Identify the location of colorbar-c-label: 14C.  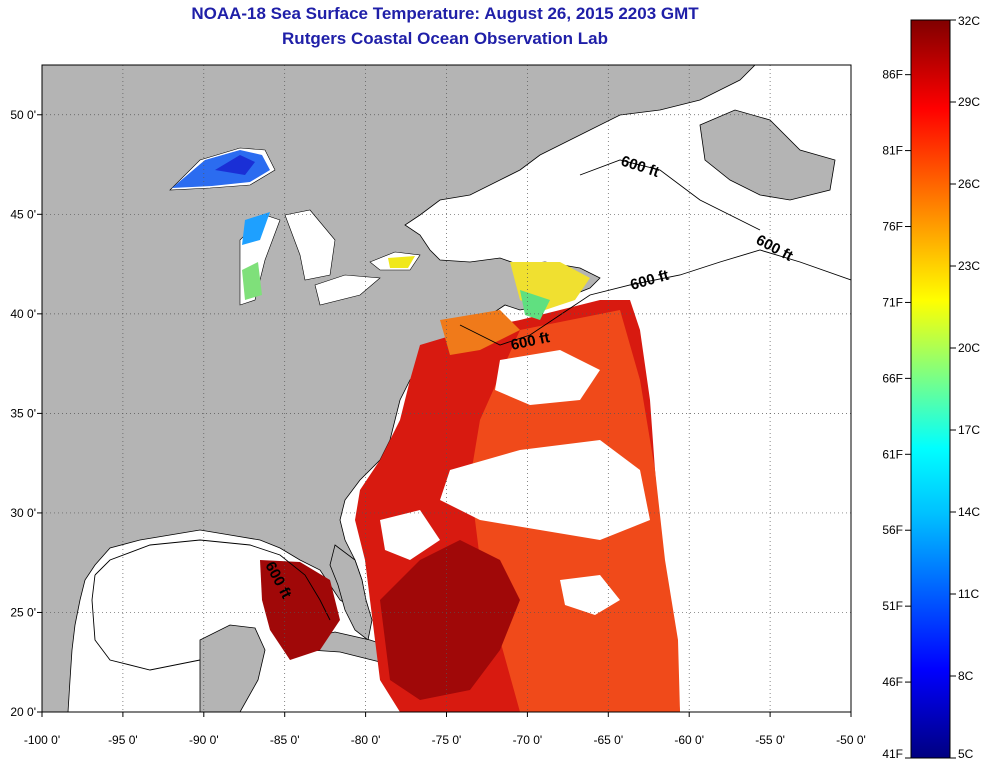
(969, 512).